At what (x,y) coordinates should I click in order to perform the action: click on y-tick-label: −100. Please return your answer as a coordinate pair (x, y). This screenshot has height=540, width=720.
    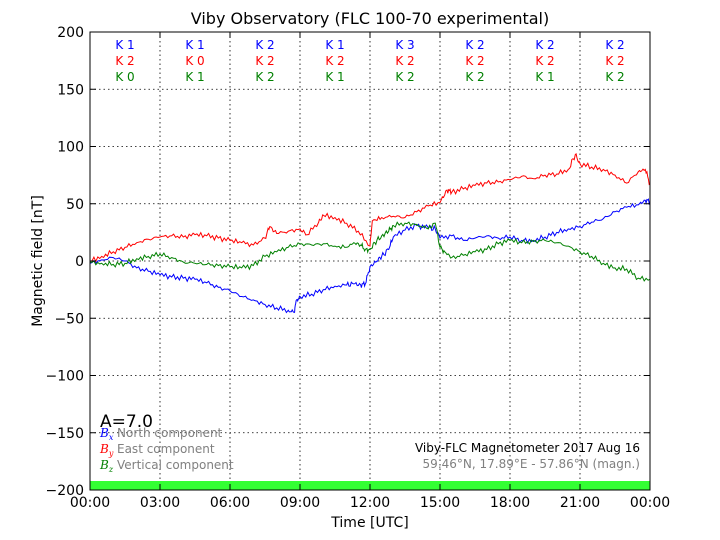
    Looking at the image, I should click on (65, 377).